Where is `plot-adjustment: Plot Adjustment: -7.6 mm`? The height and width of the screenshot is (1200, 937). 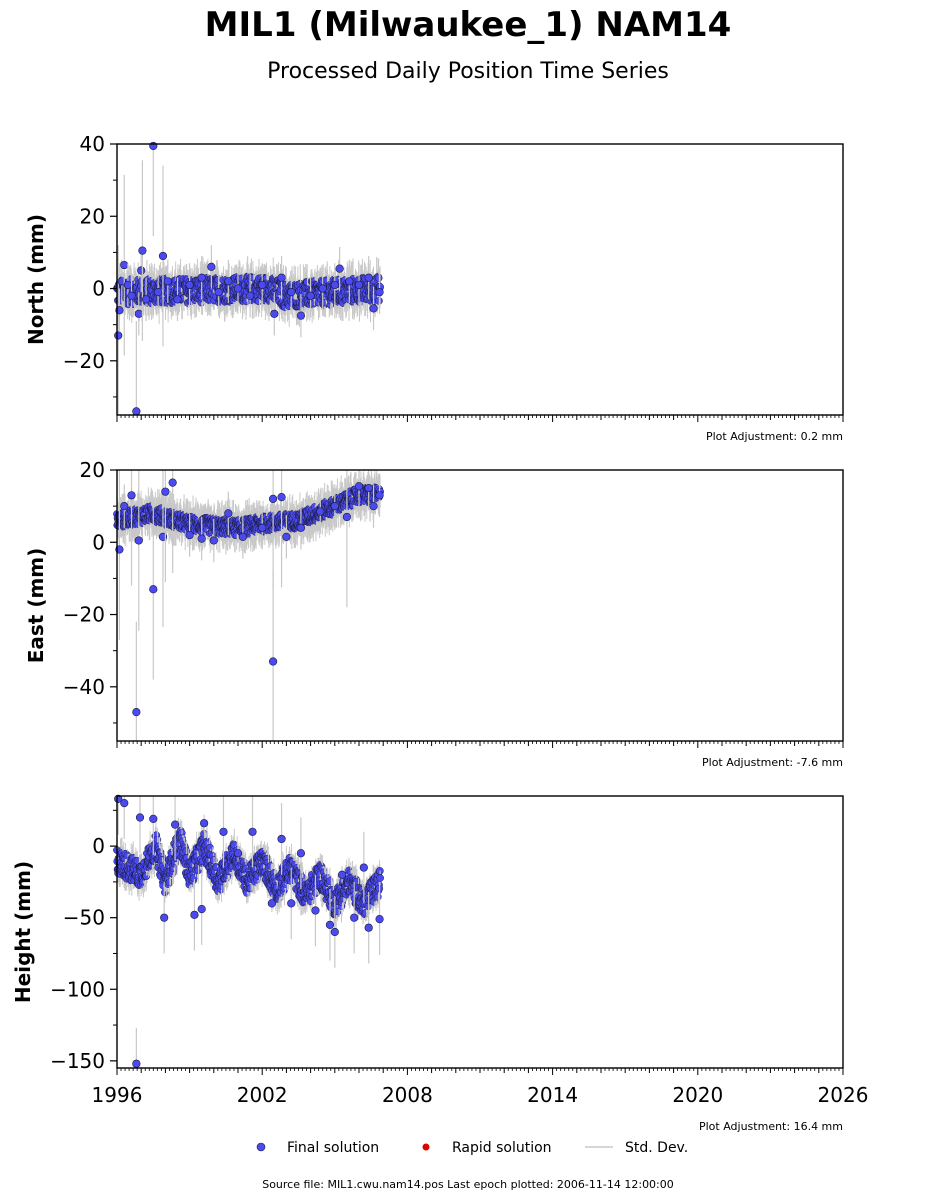
plot-adjustment: Plot Adjustment: -7.6 mm is located at coordinates (772, 762).